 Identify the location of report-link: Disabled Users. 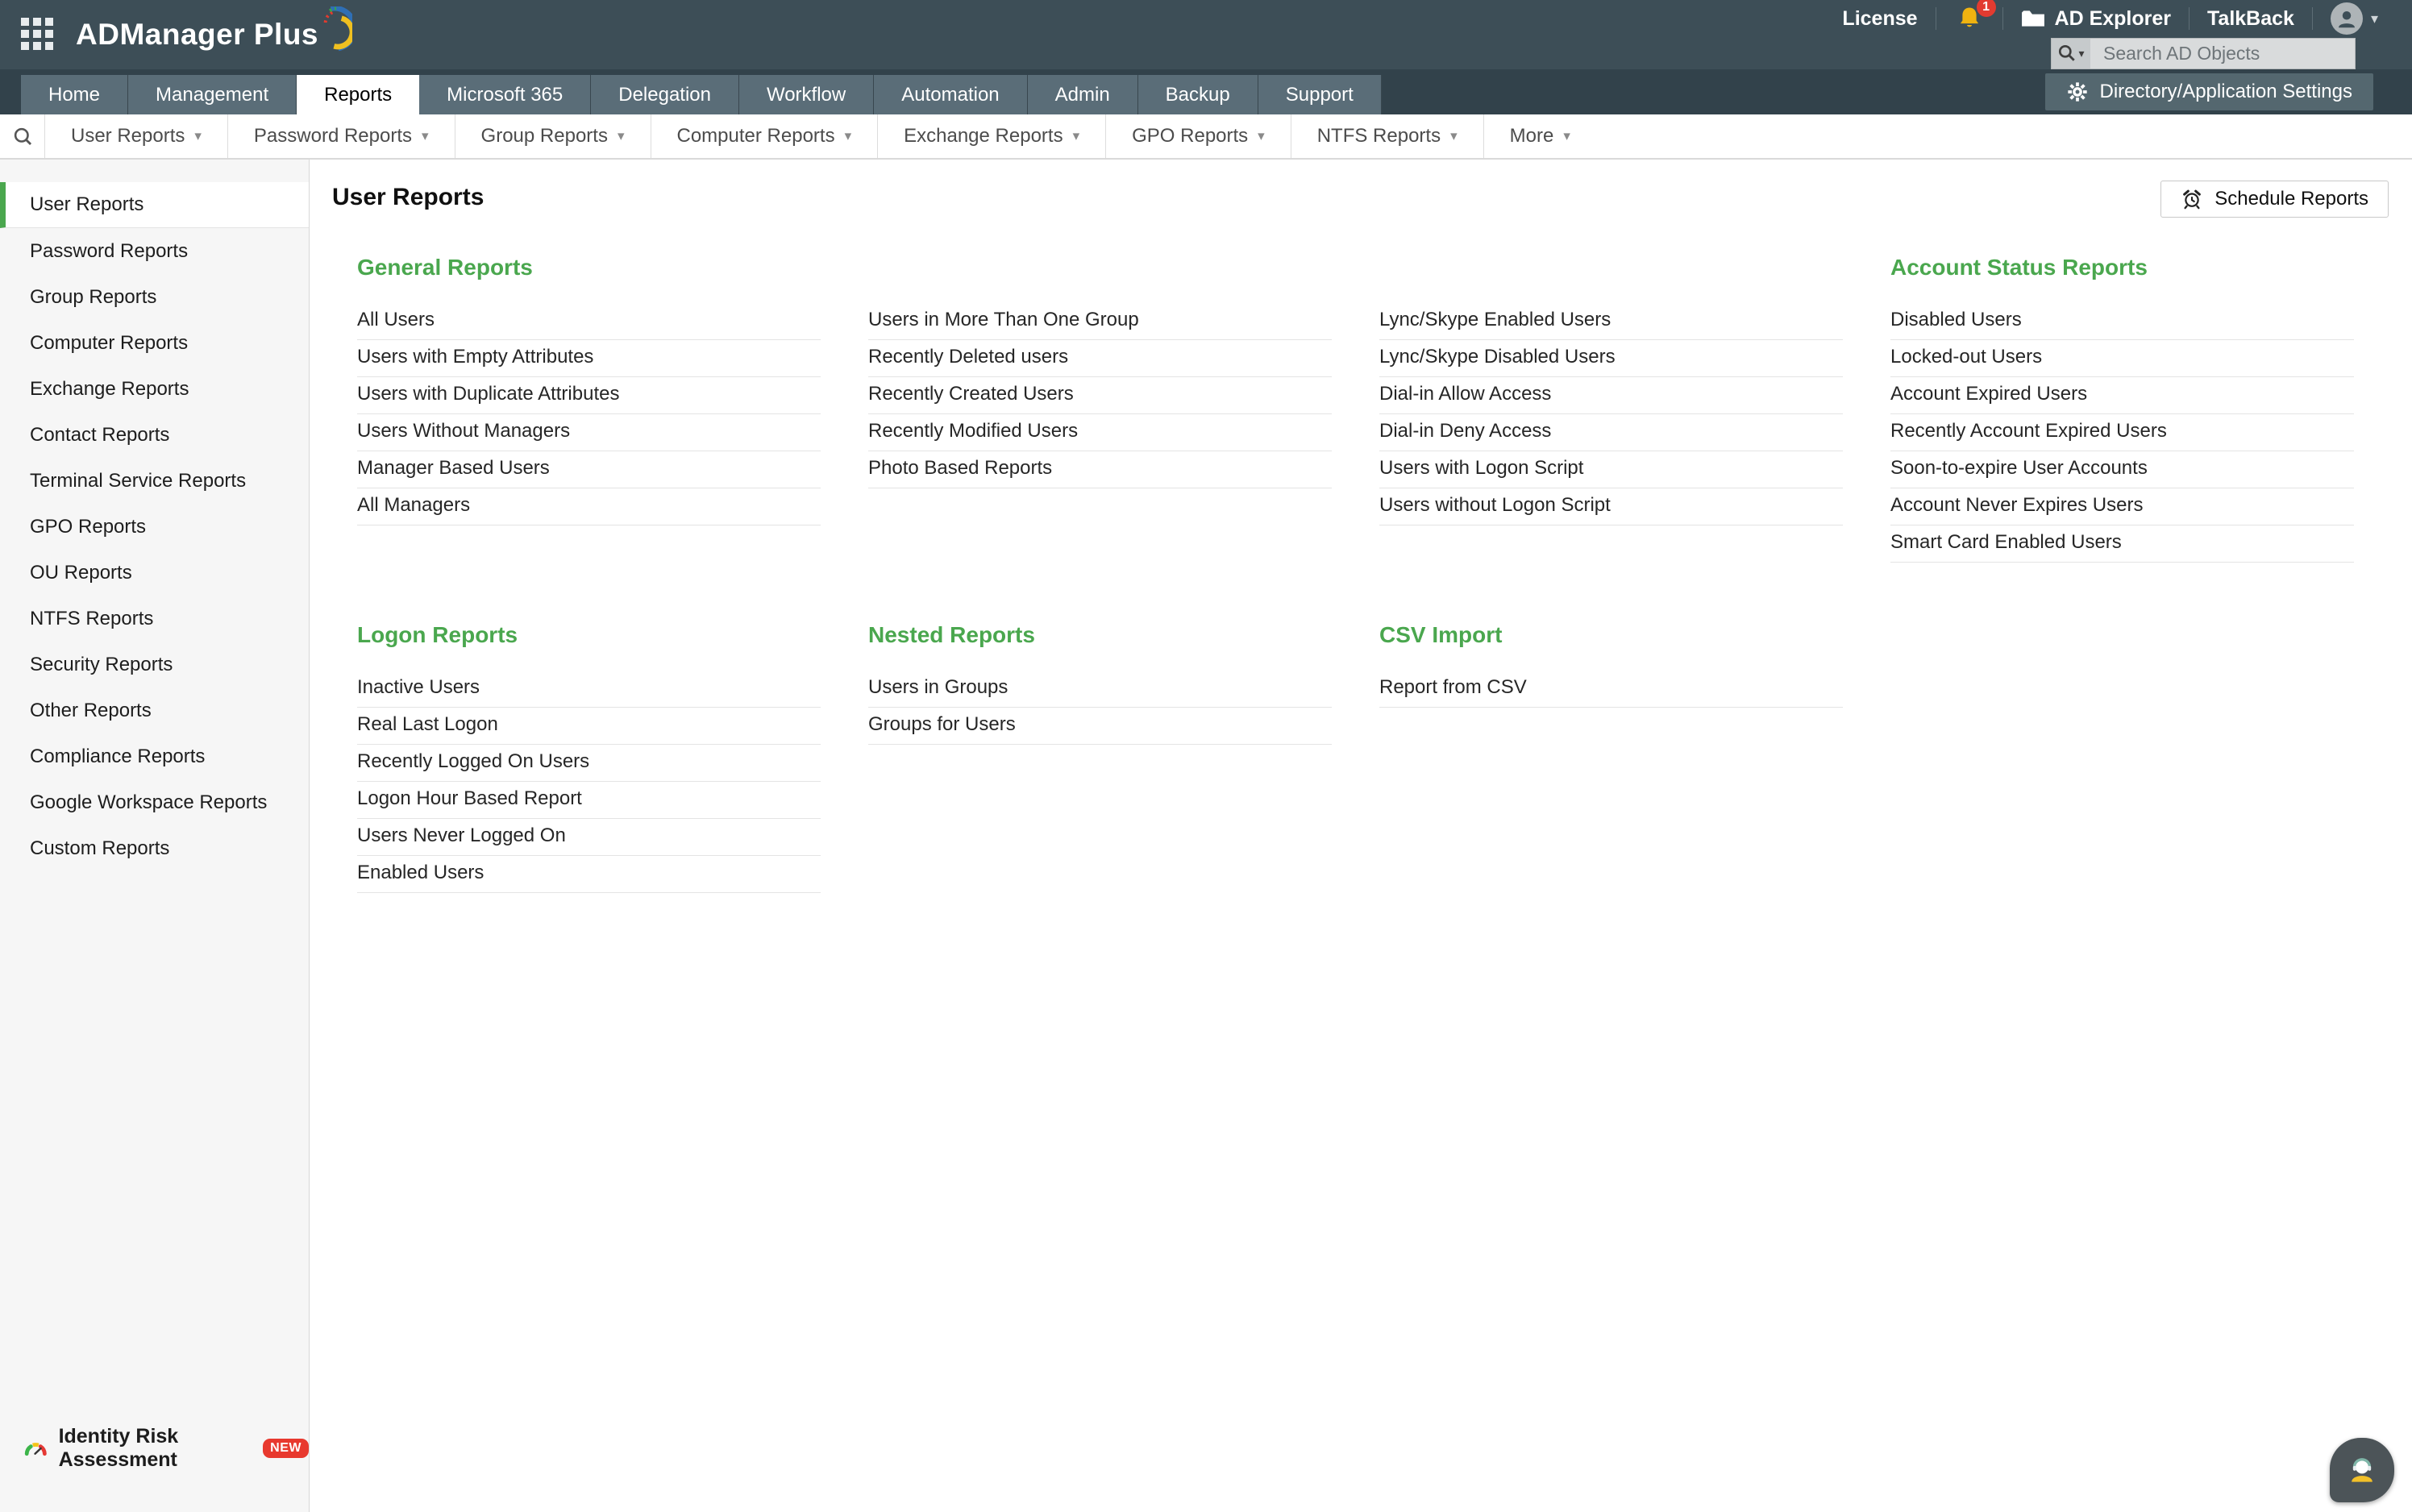
(2122, 321).